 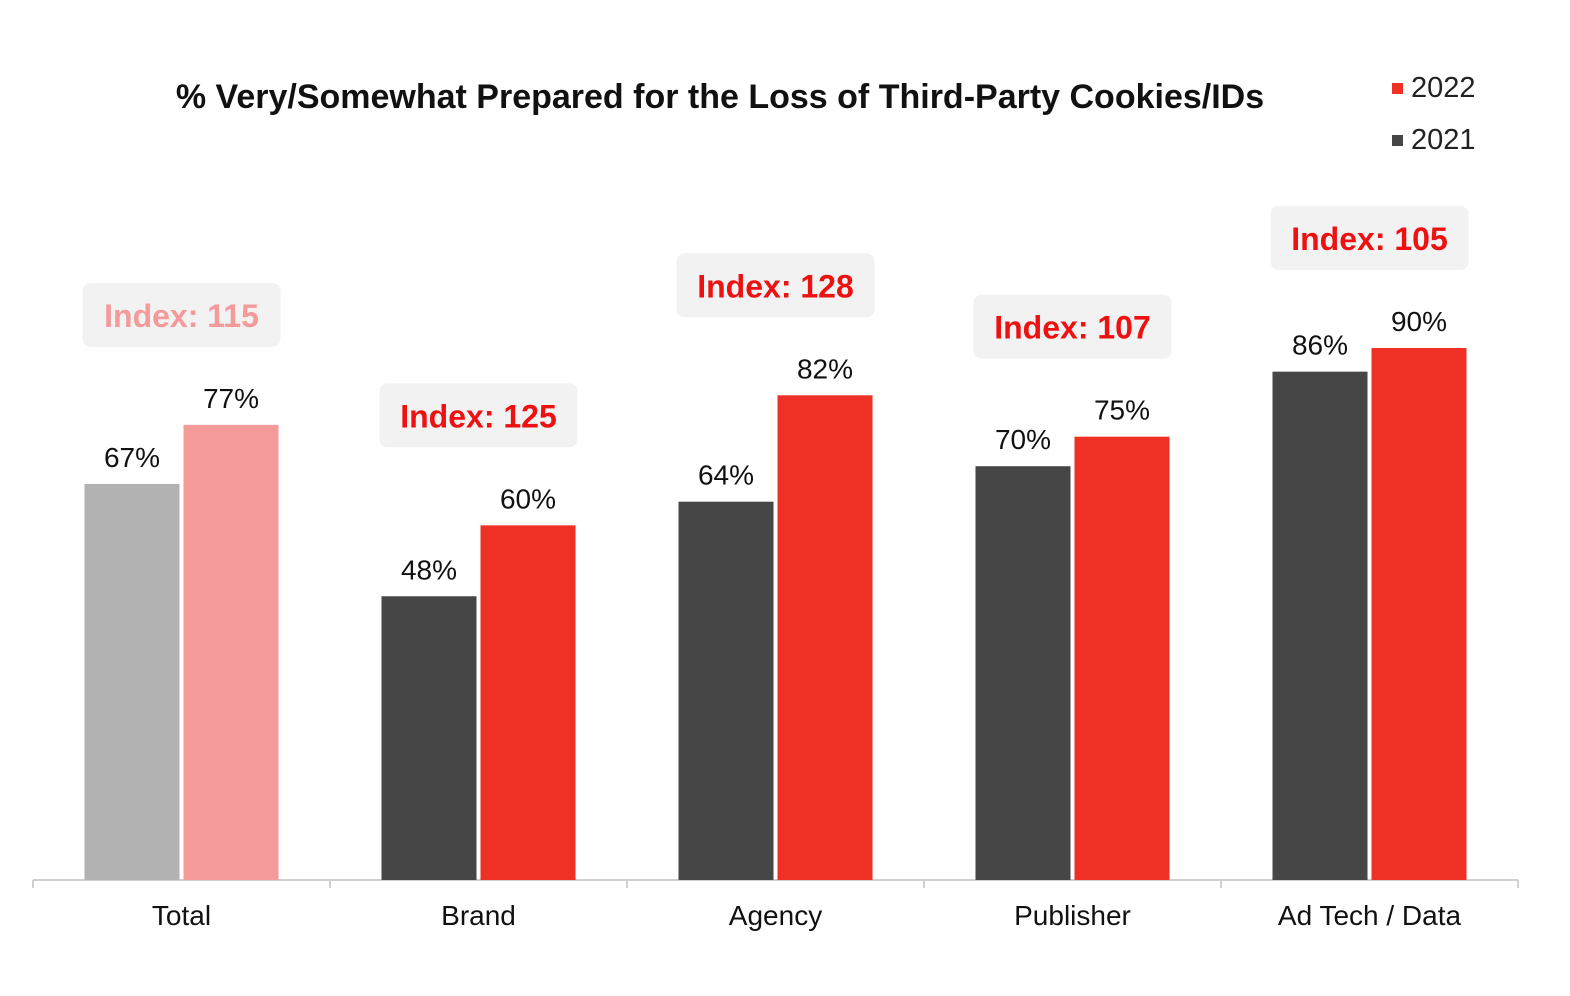 I want to click on index-annotation-label: Index: 115, so click(x=181, y=316).